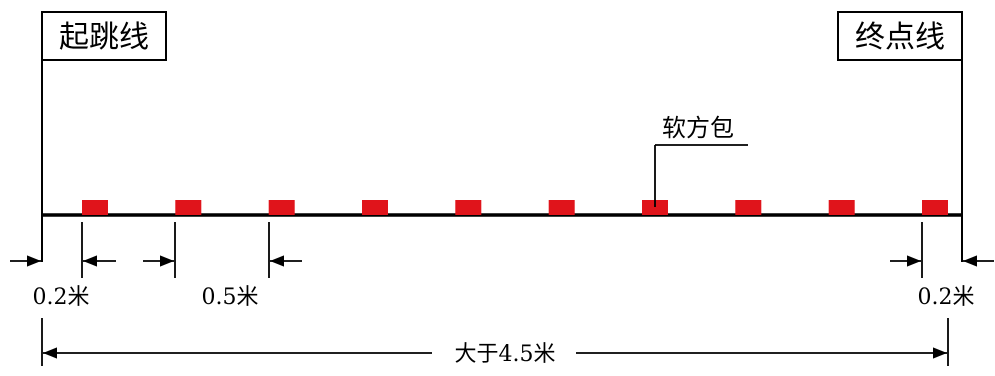 Image resolution: width=995 pixels, height=376 pixels. I want to click on end-line-label: 终点线, so click(900, 37).